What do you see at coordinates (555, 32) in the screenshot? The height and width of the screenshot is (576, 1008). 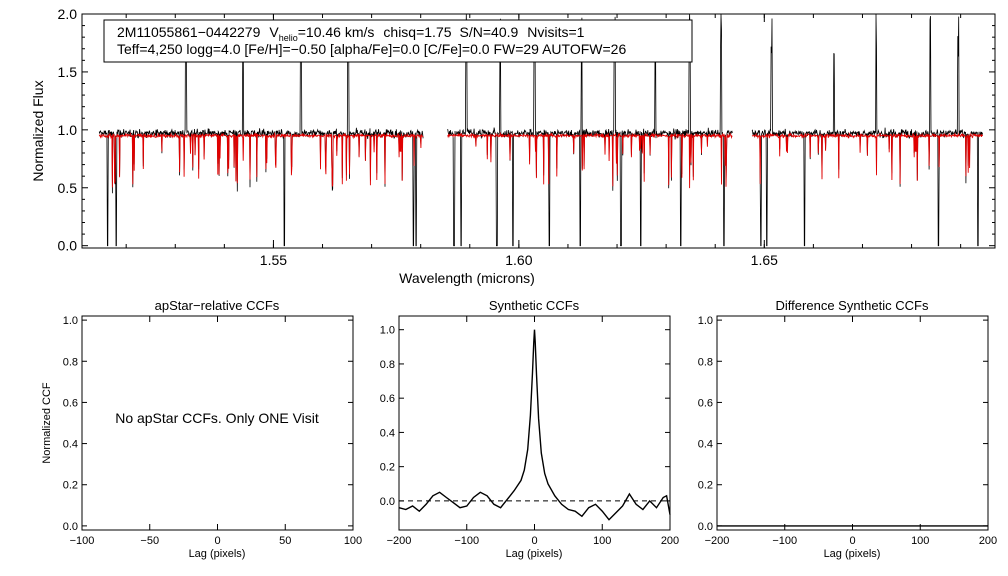 I see `nvisits-value: Nvisits=1` at bounding box center [555, 32].